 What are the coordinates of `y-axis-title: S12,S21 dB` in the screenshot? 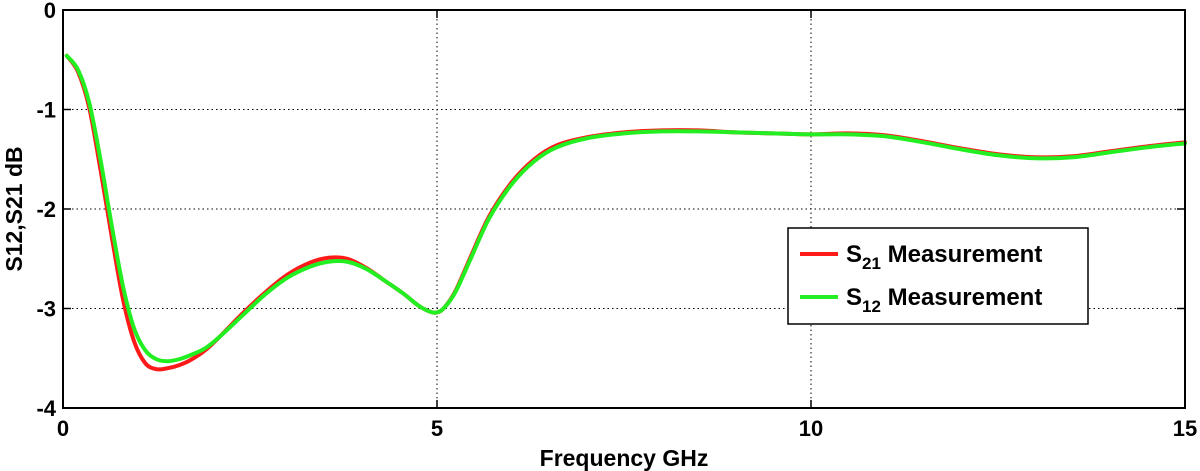 It's located at (14, 208).